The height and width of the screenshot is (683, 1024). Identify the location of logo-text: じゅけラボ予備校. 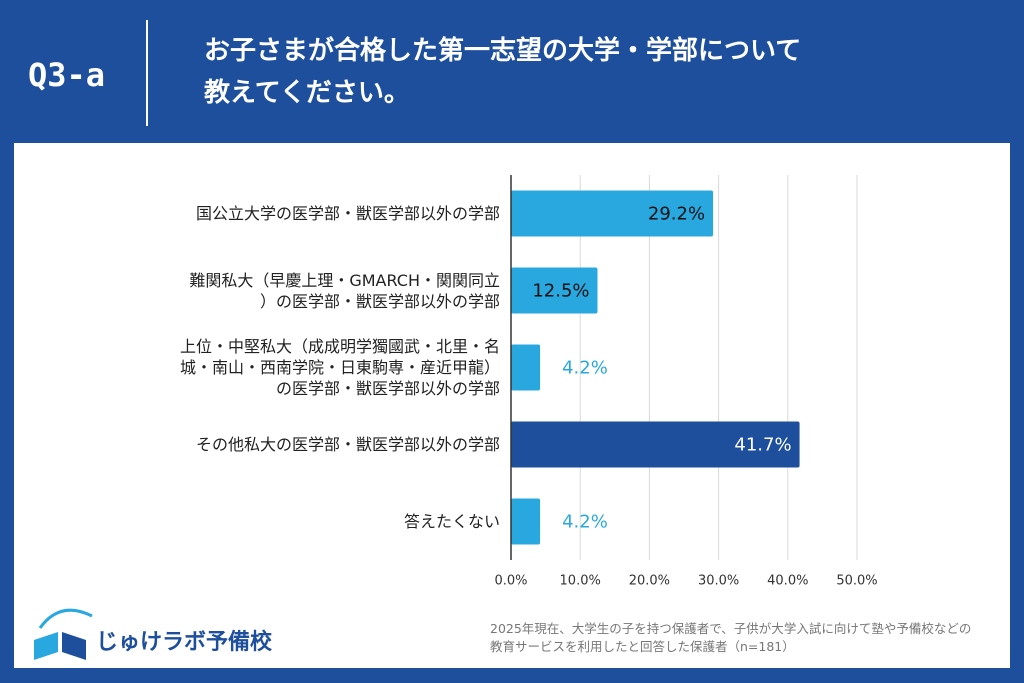
(184, 642).